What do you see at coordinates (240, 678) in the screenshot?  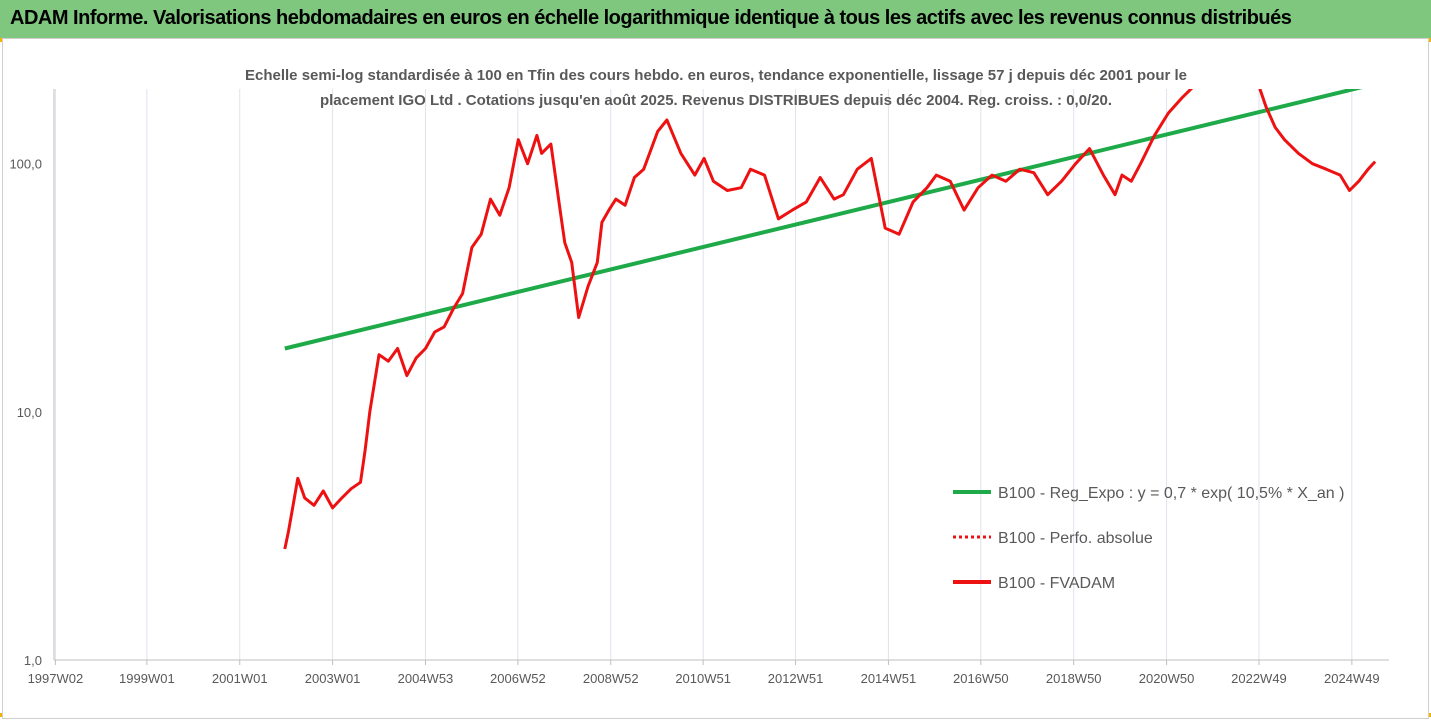 I see `x-tick-label-2: 2001W01` at bounding box center [240, 678].